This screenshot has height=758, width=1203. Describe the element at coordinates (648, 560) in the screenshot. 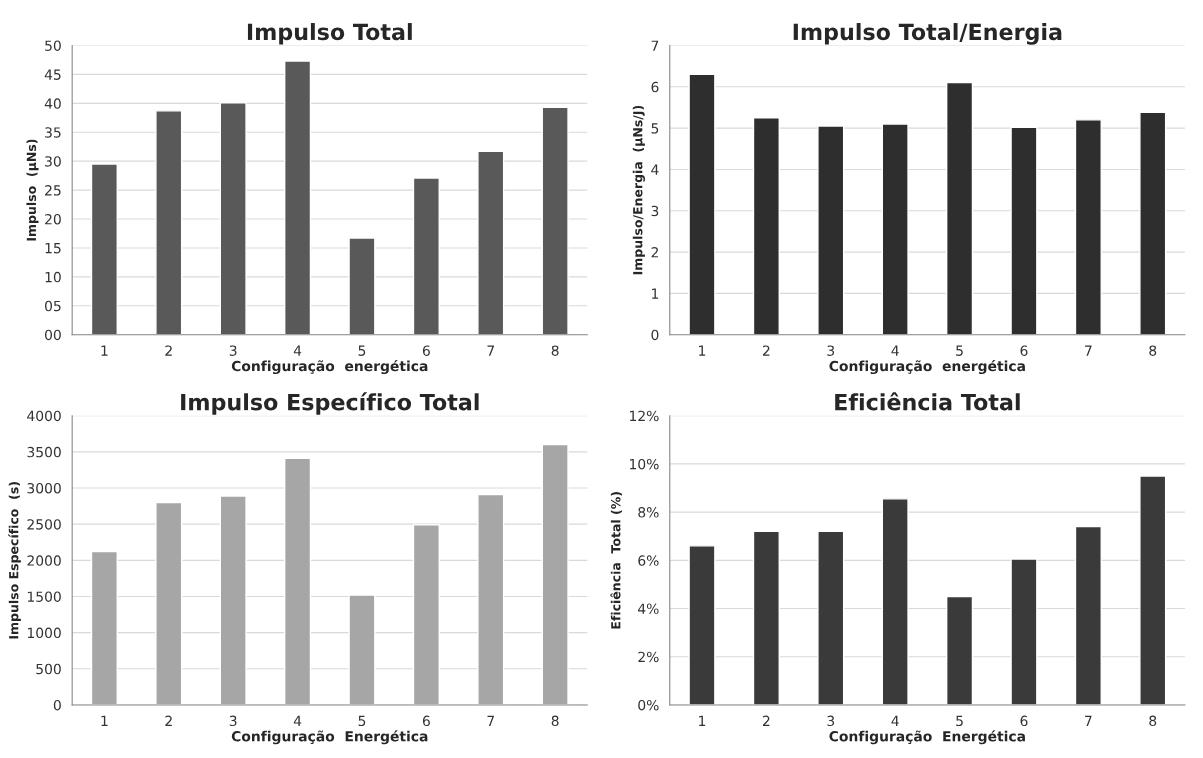

I see `y-tick-label: 6%` at that location.